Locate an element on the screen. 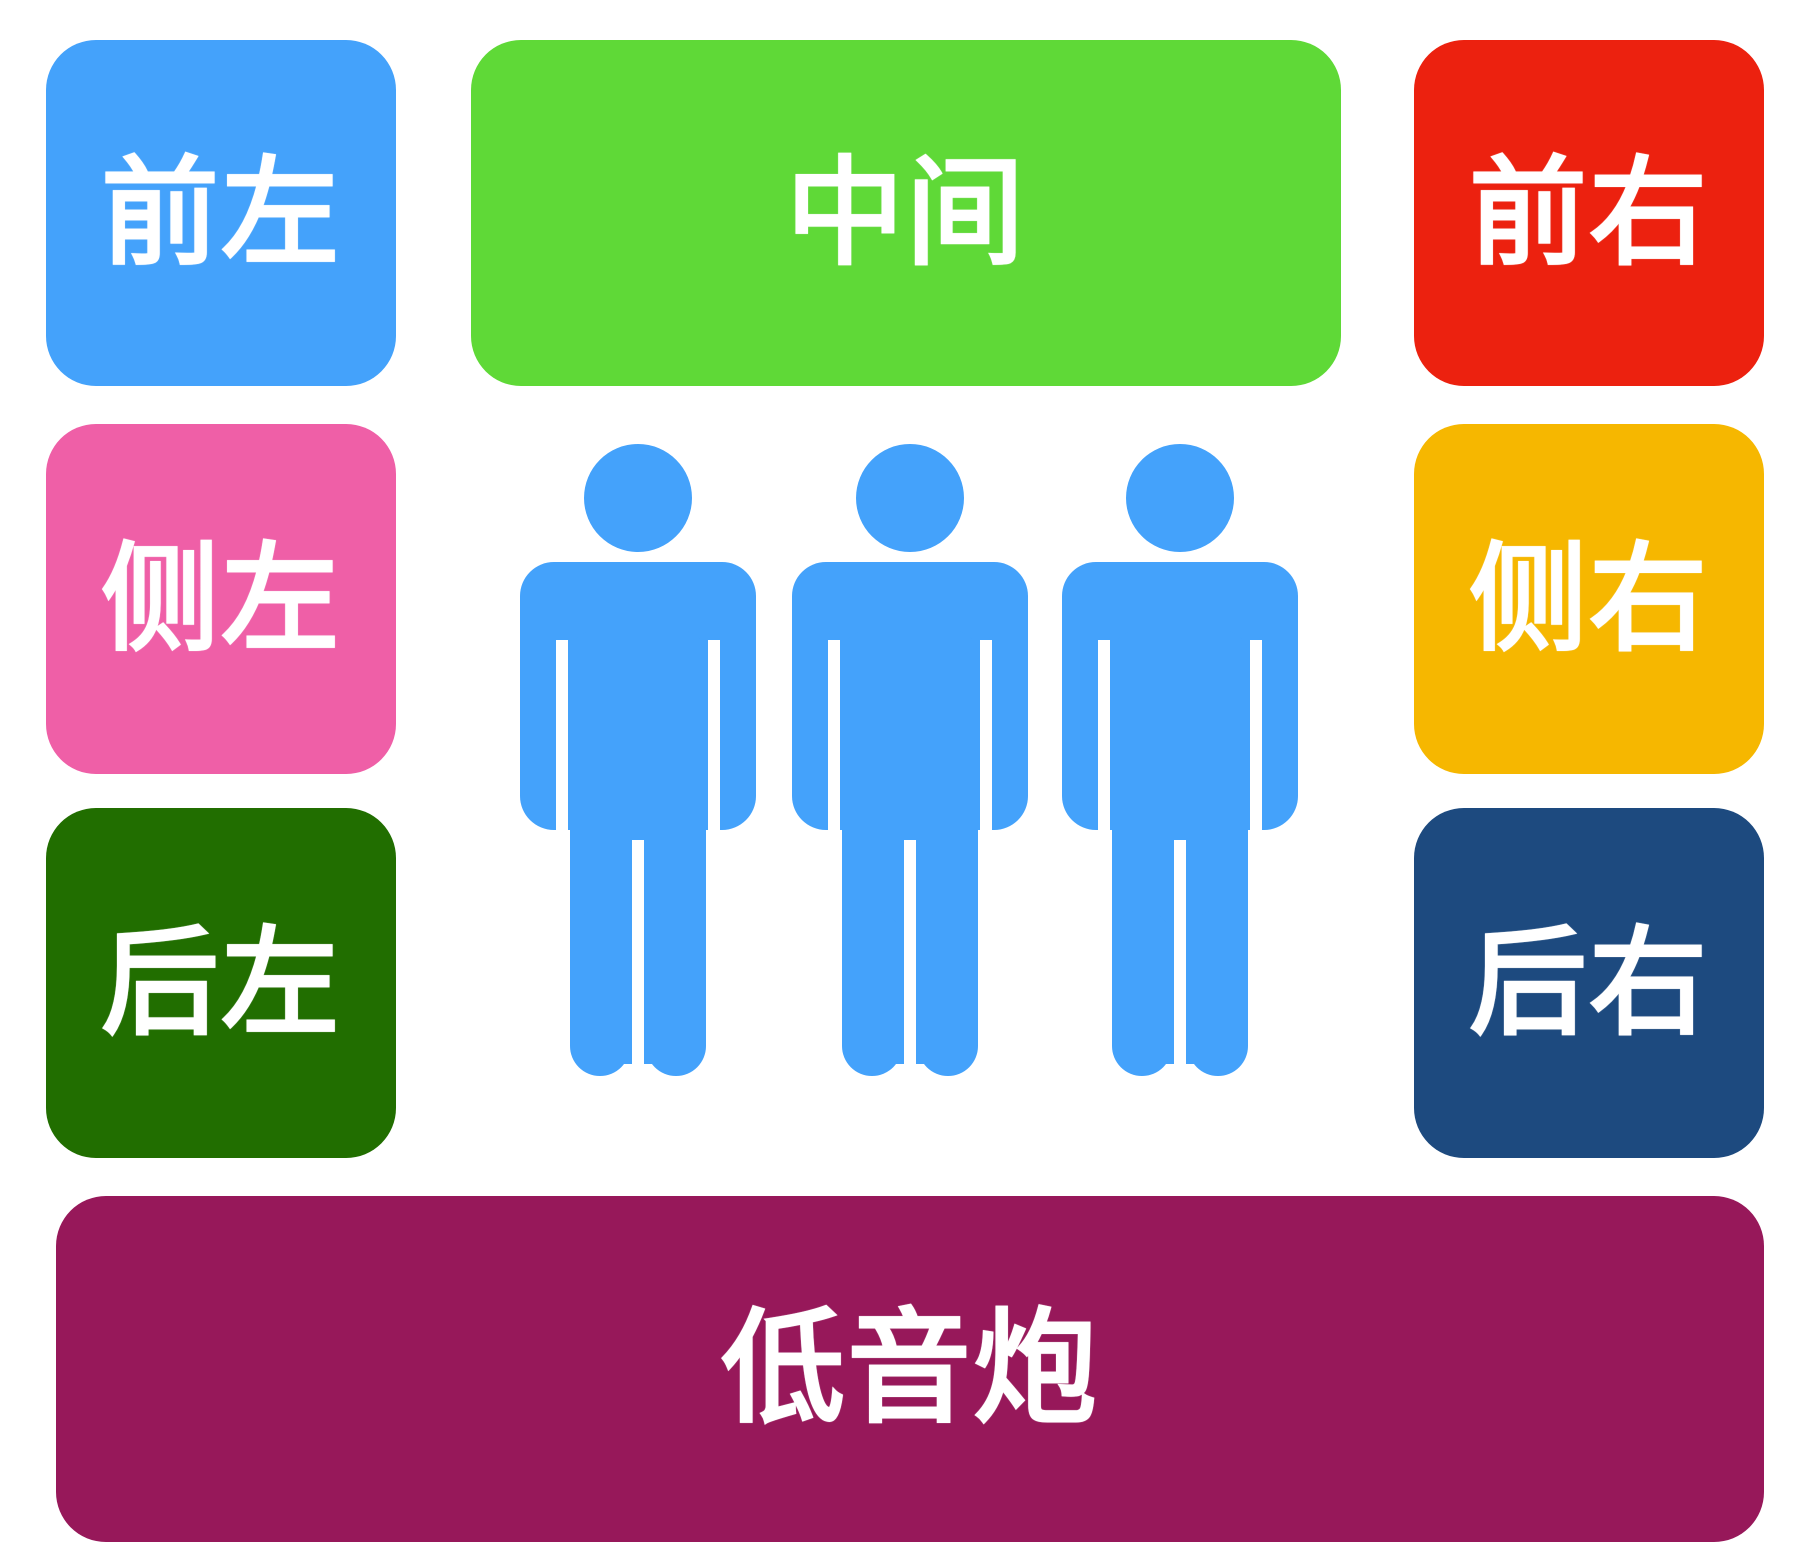 Image resolution: width=1816 pixels, height=1552 pixels. side-right-speaker: 侧右 is located at coordinates (1589, 599).